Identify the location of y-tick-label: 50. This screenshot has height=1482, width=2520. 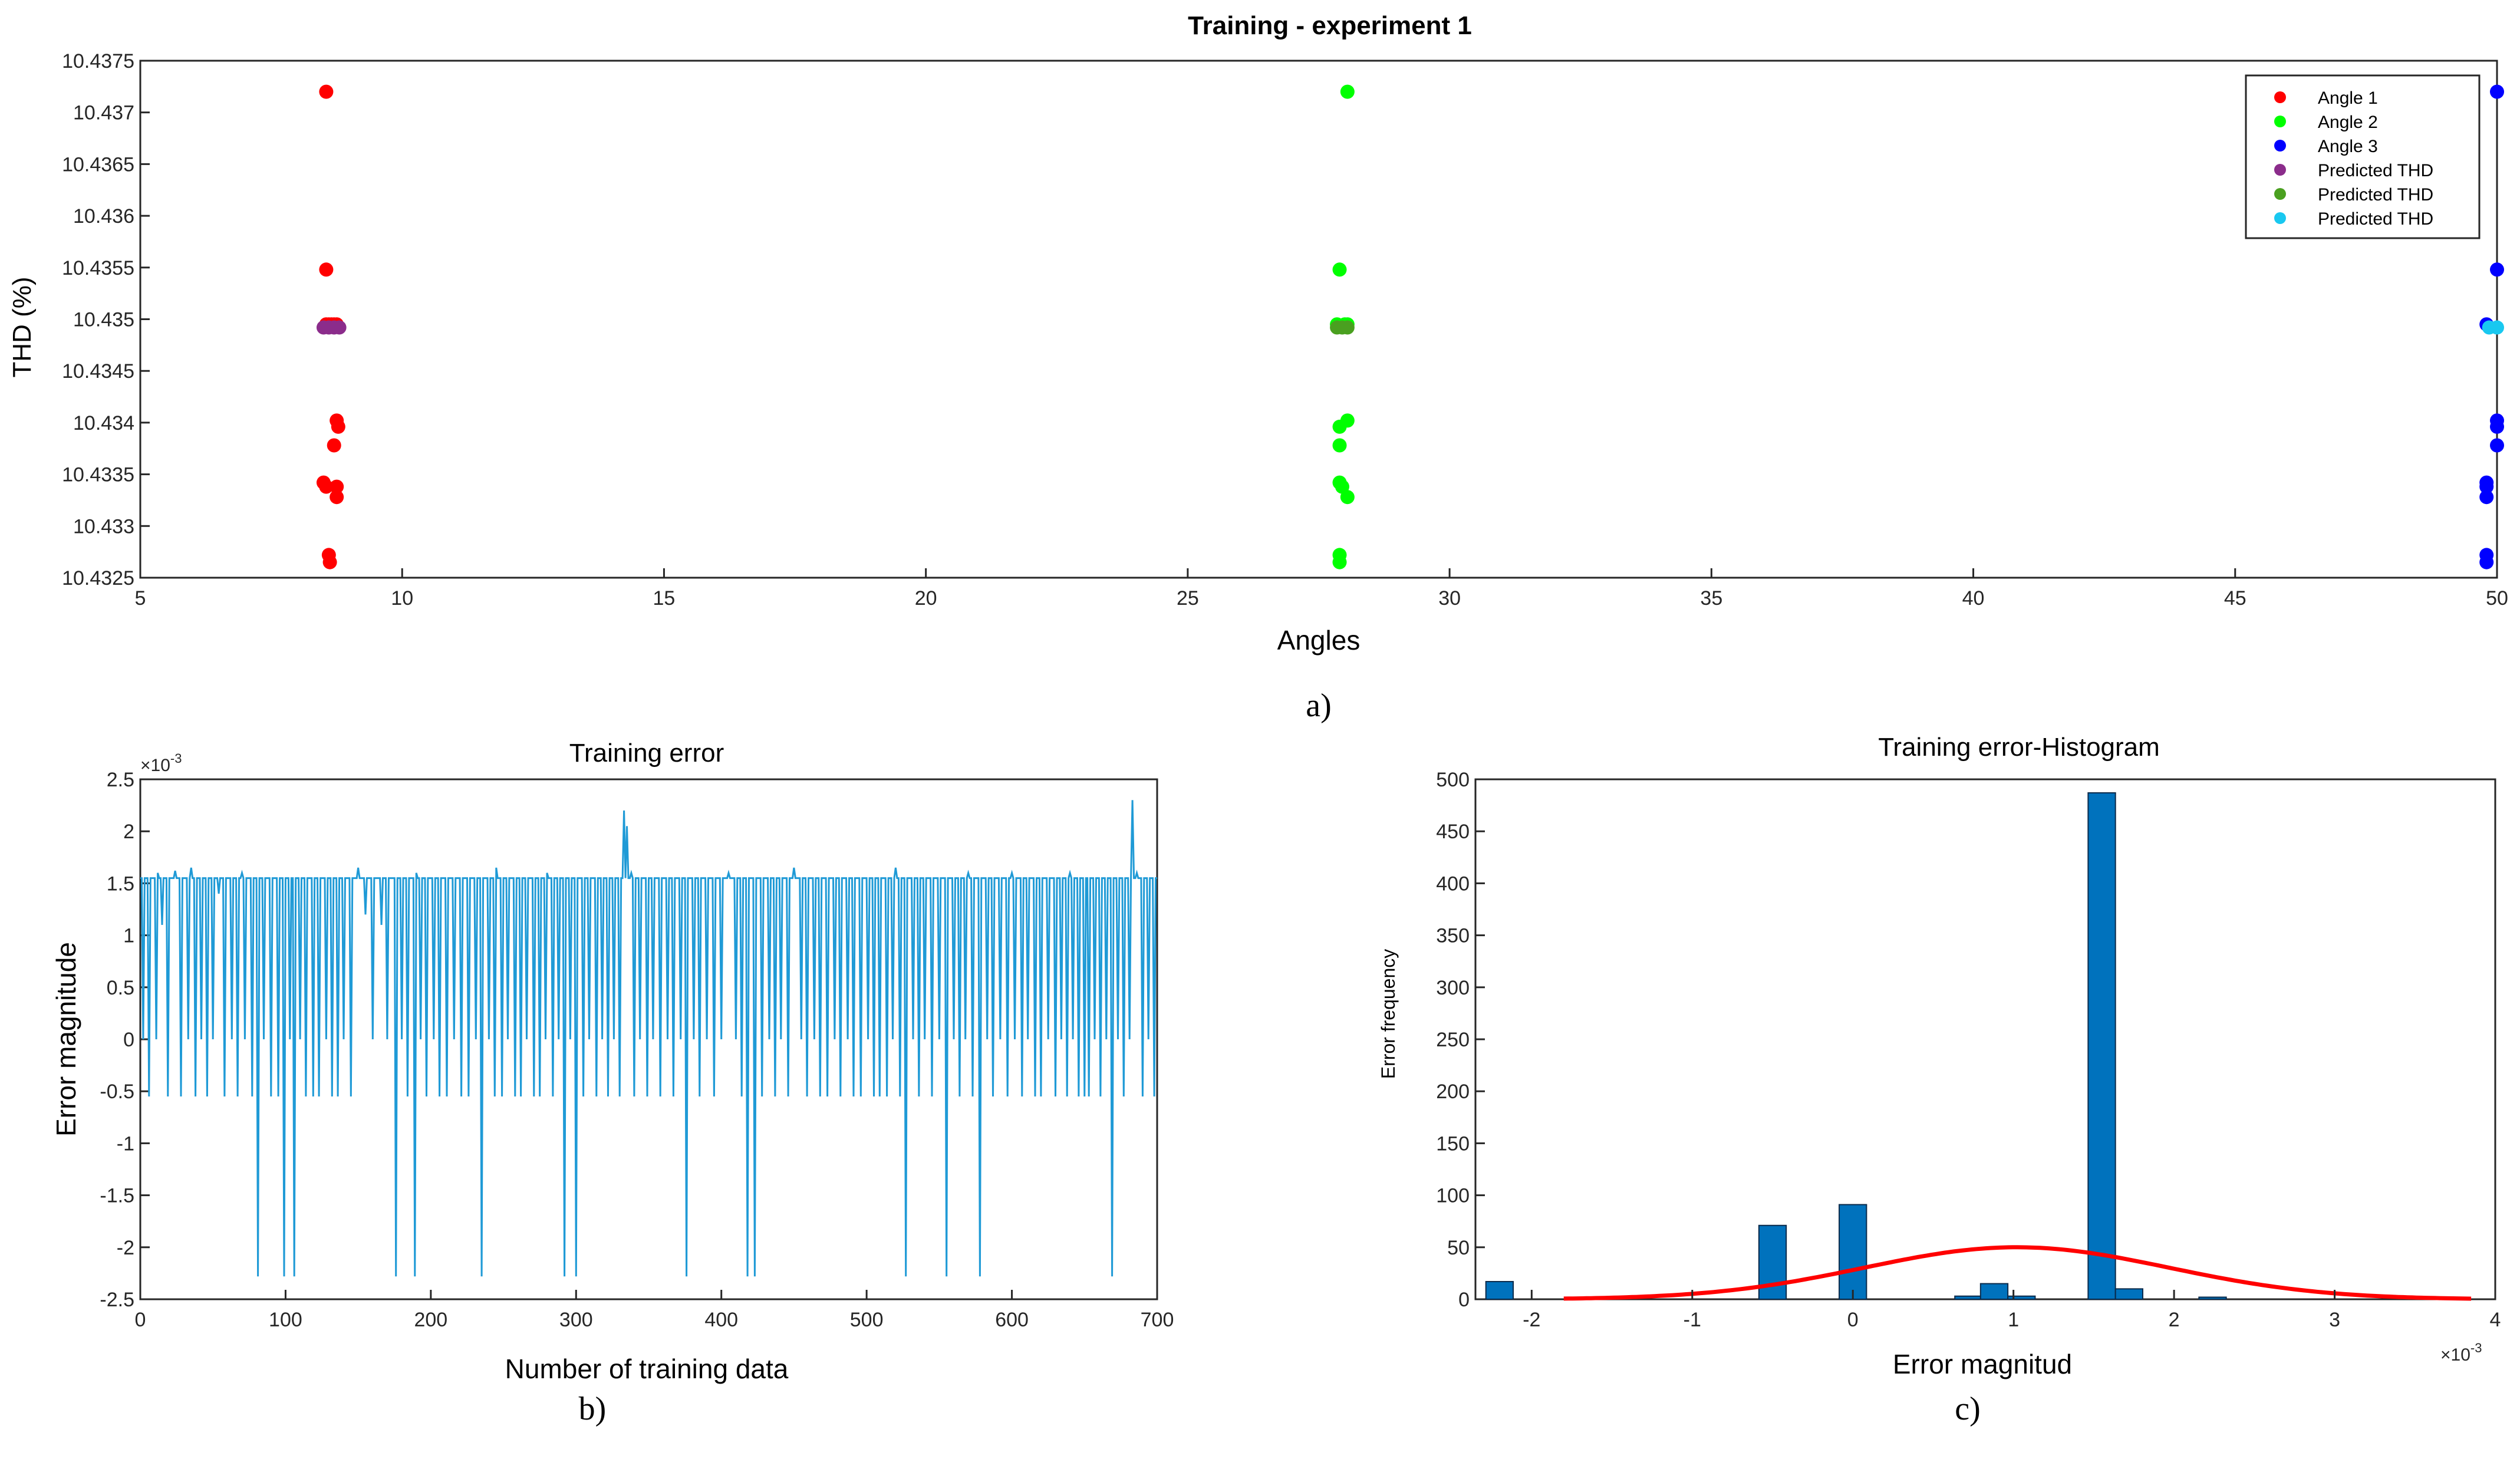
(1458, 1248).